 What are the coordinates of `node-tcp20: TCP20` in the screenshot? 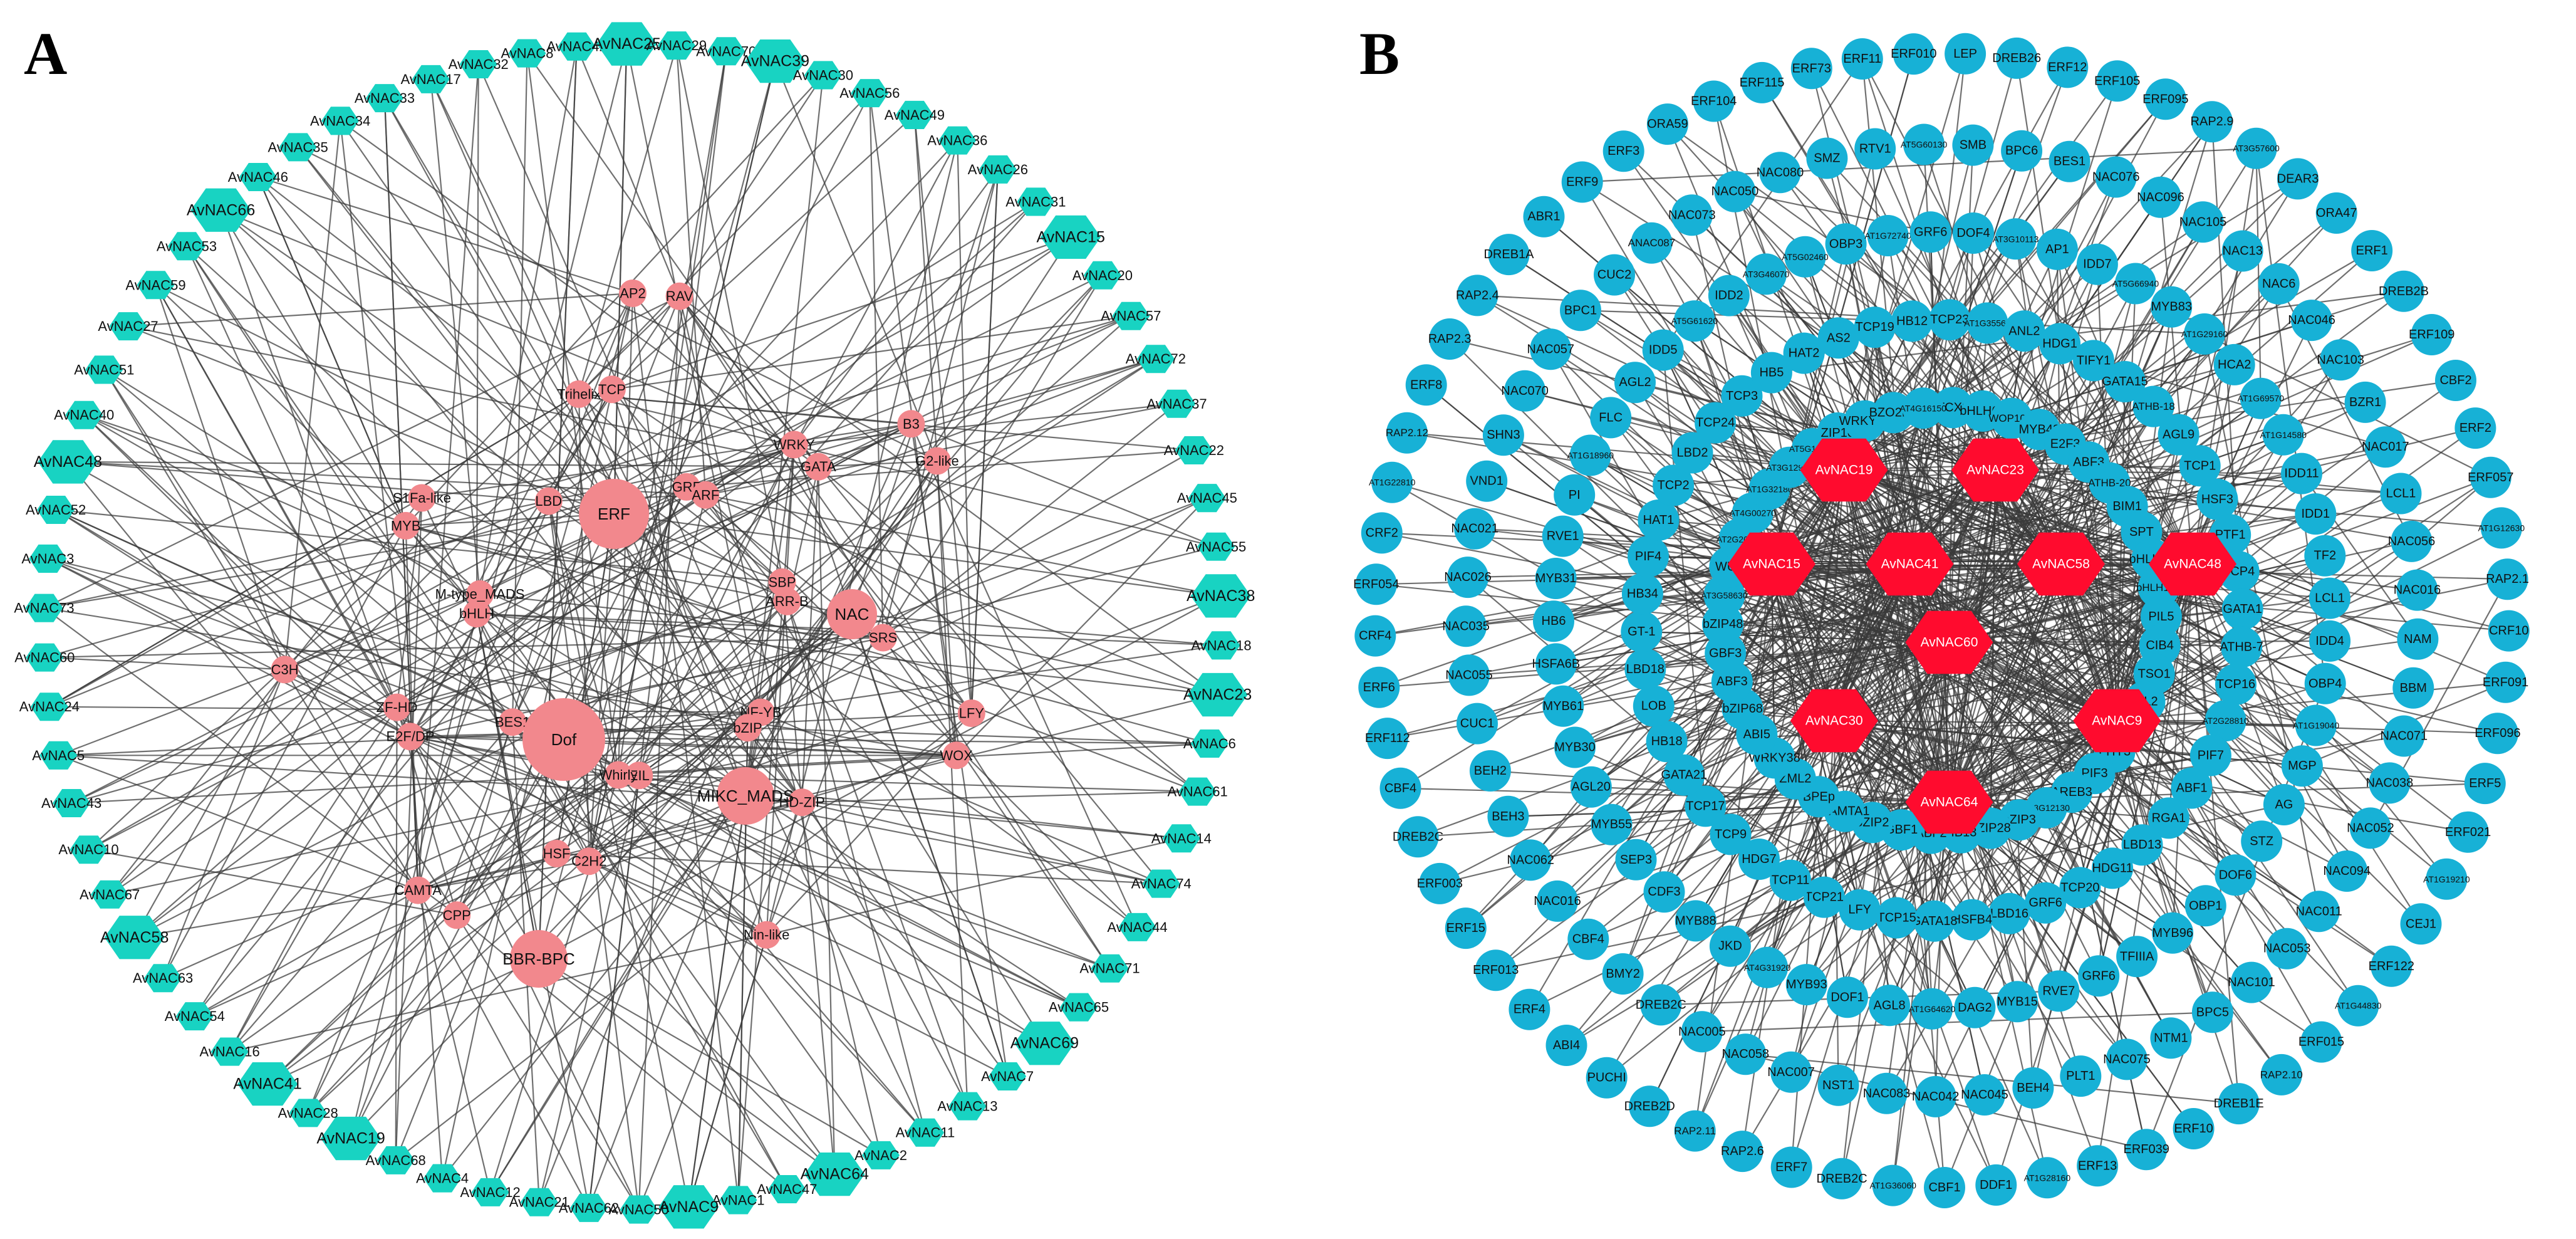 It's located at (2080, 888).